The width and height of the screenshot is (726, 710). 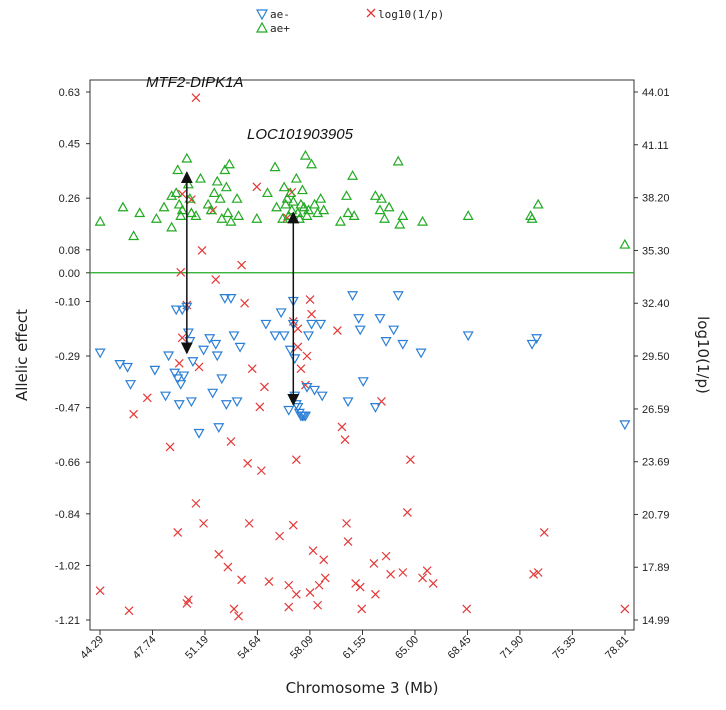 I want to click on x-tick-label: 54.64, so click(x=250, y=648).